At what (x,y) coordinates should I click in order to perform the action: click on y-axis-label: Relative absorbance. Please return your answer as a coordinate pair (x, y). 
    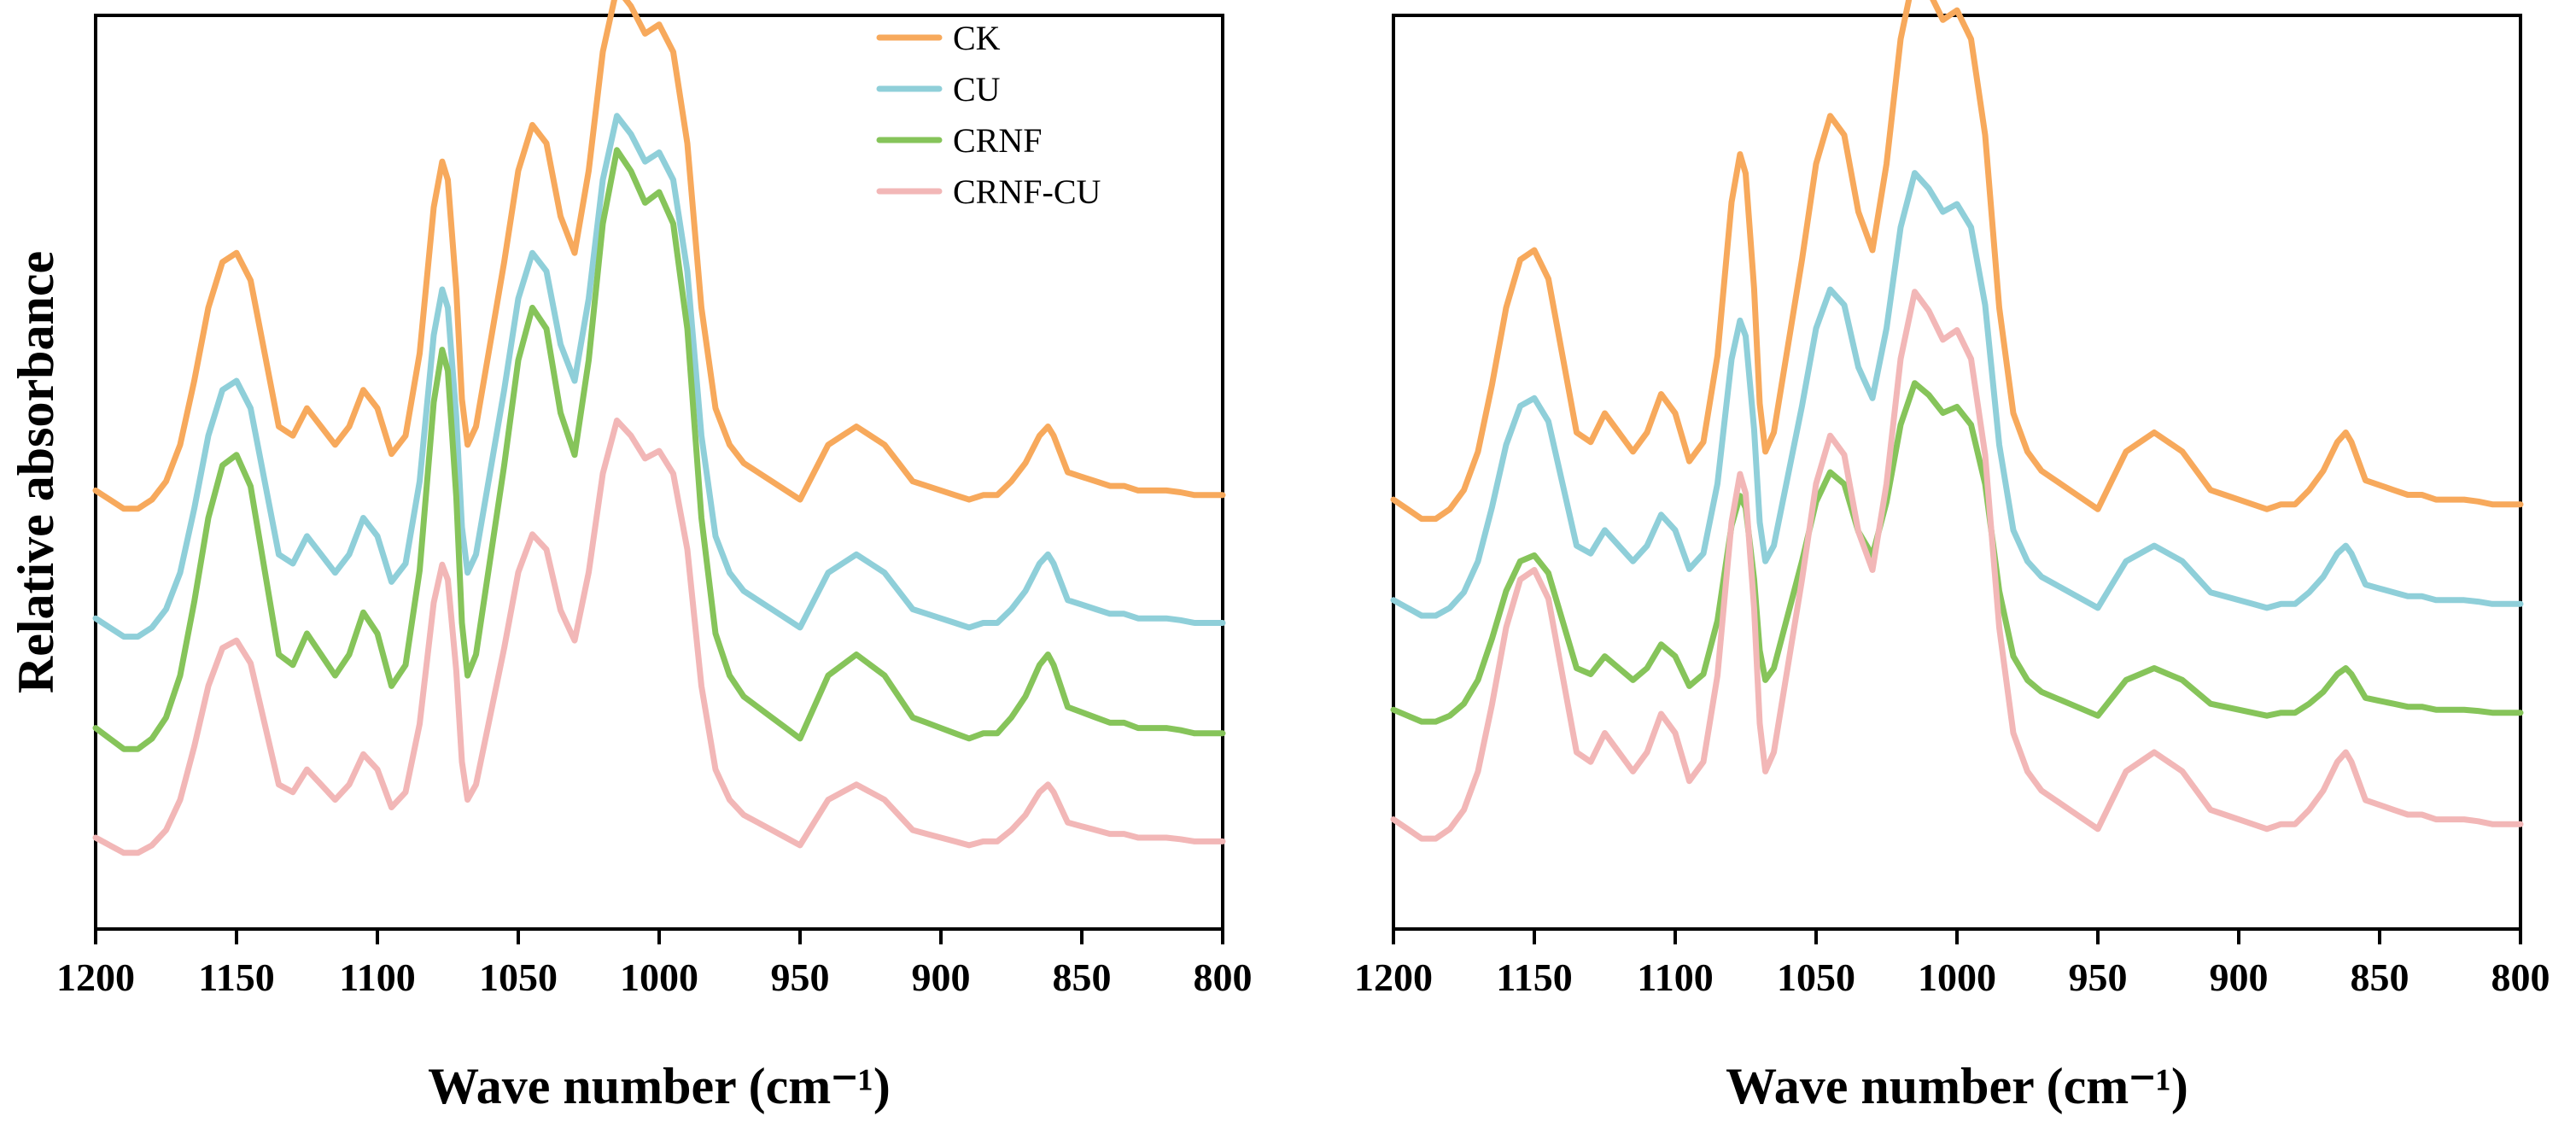
    Looking at the image, I should click on (36, 472).